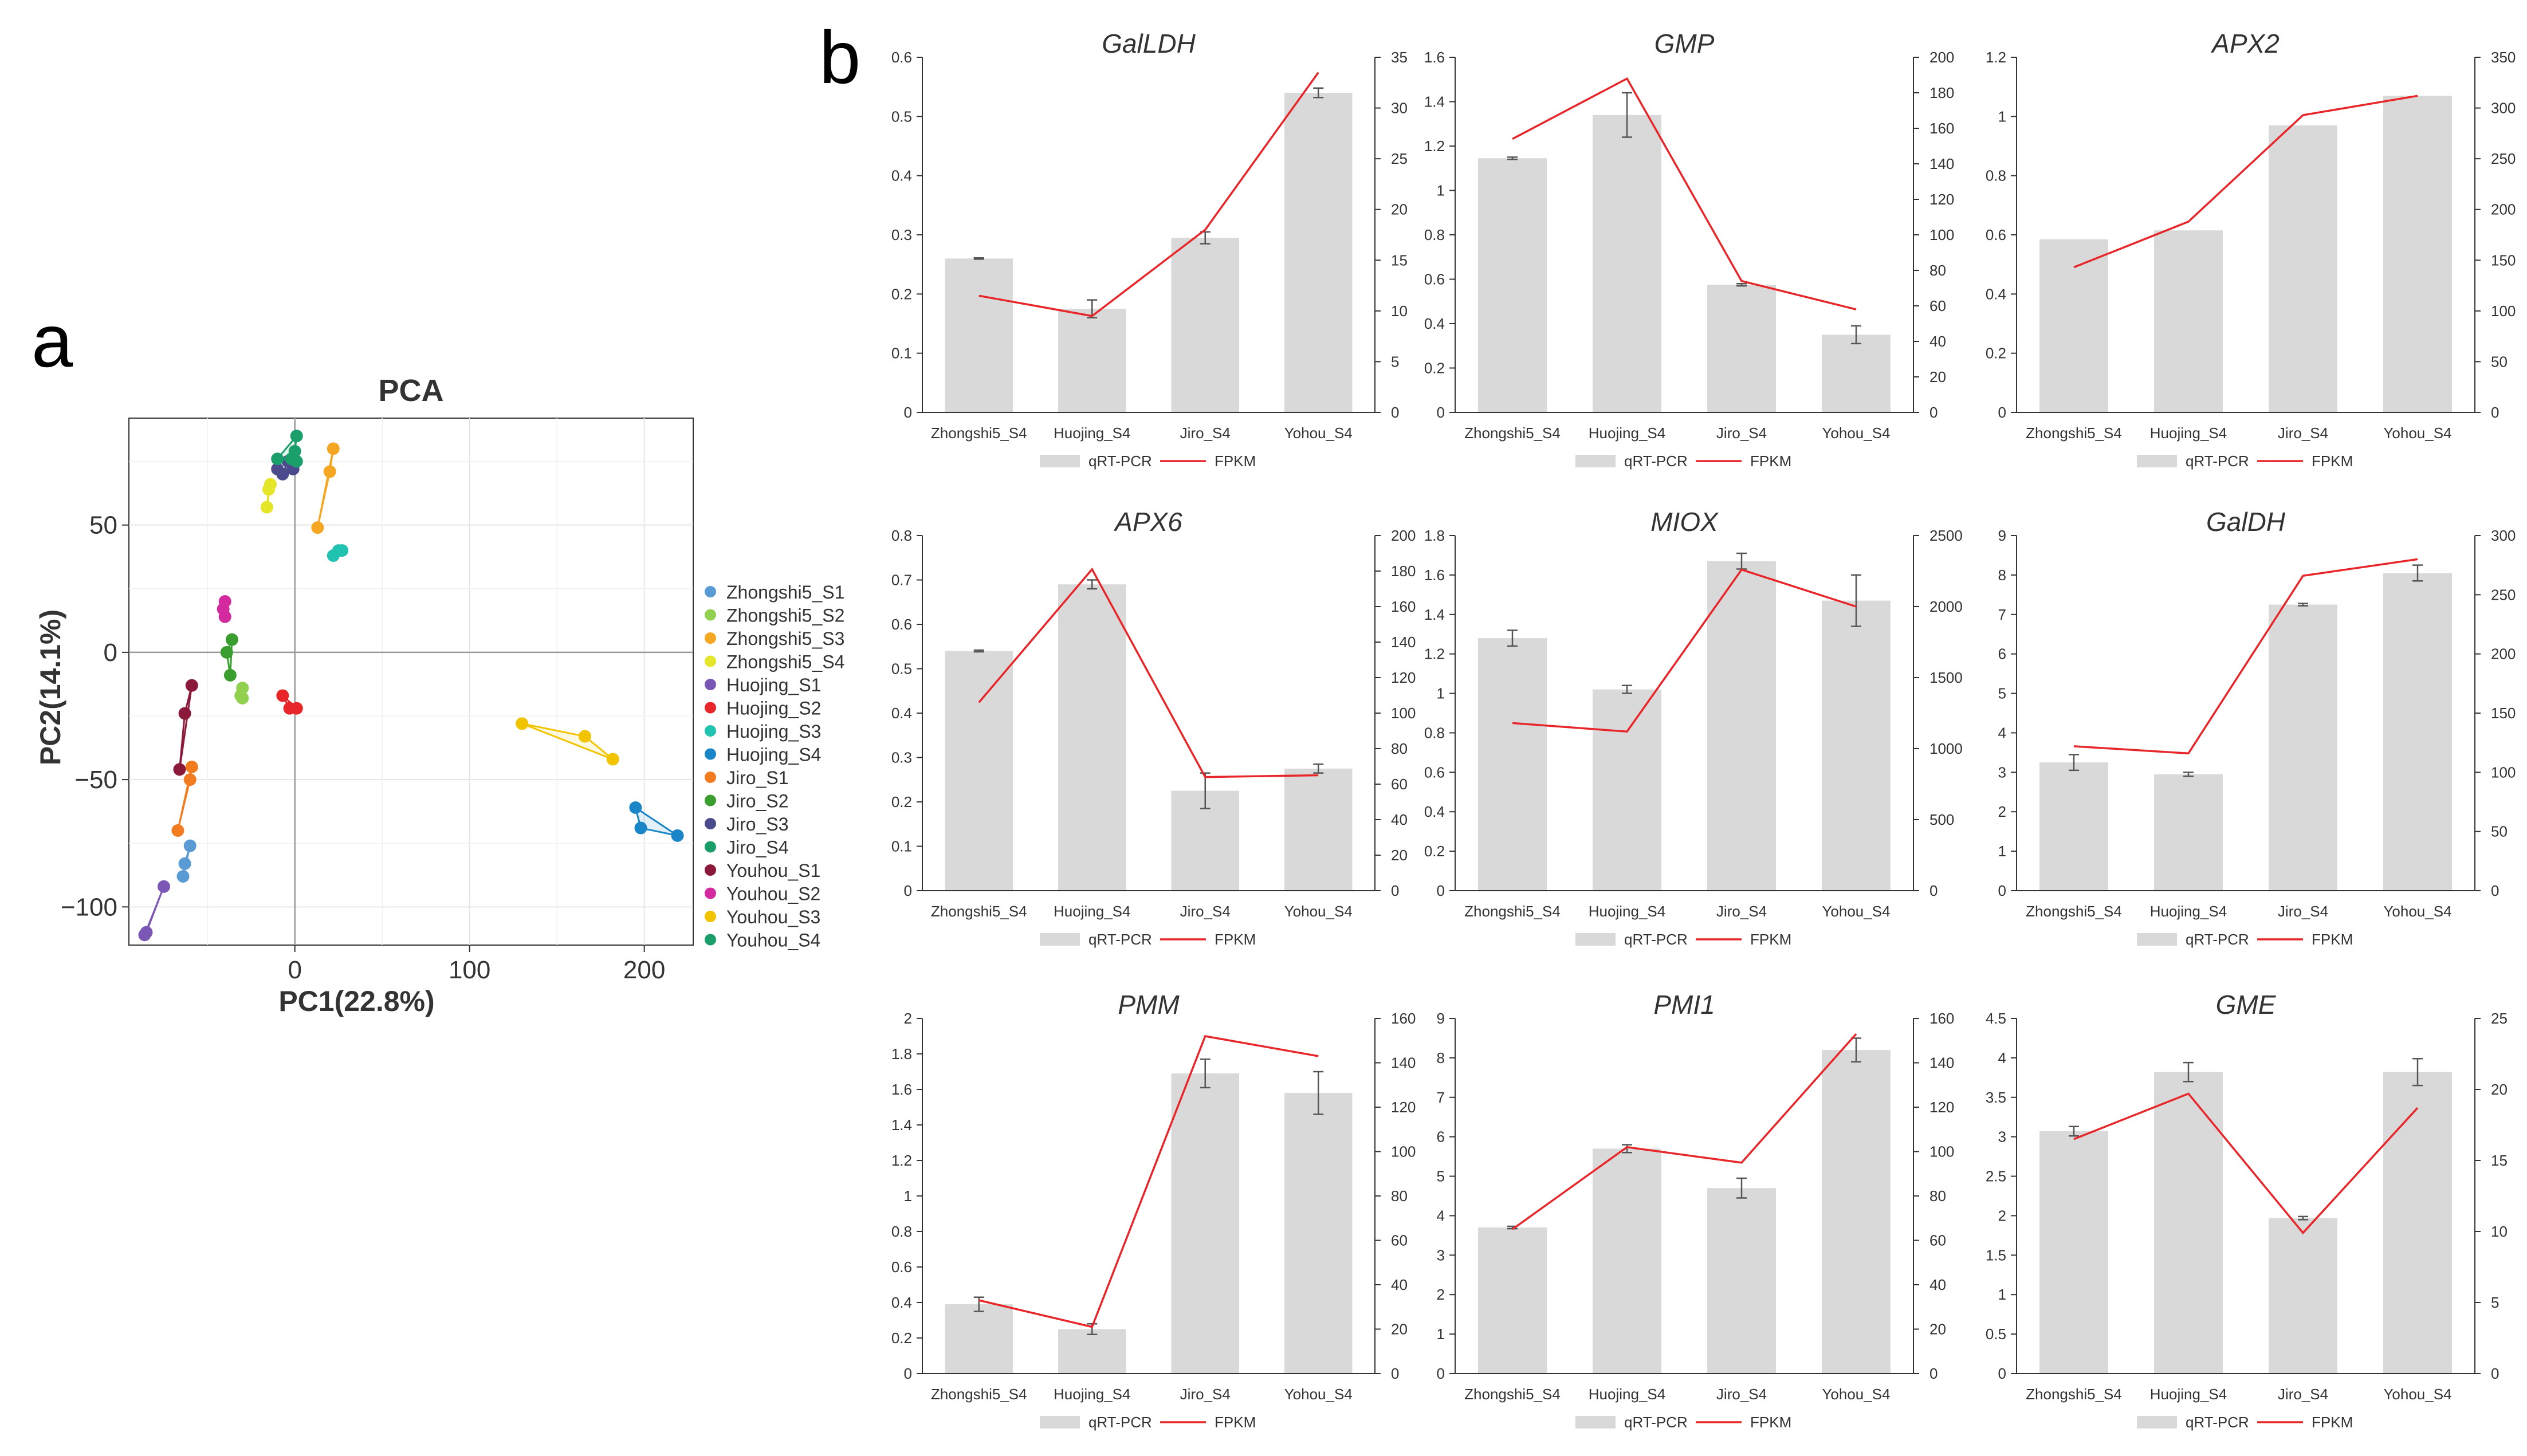  What do you see at coordinates (110, 653) in the screenshot?
I see `pca-y-tick-label: 0` at bounding box center [110, 653].